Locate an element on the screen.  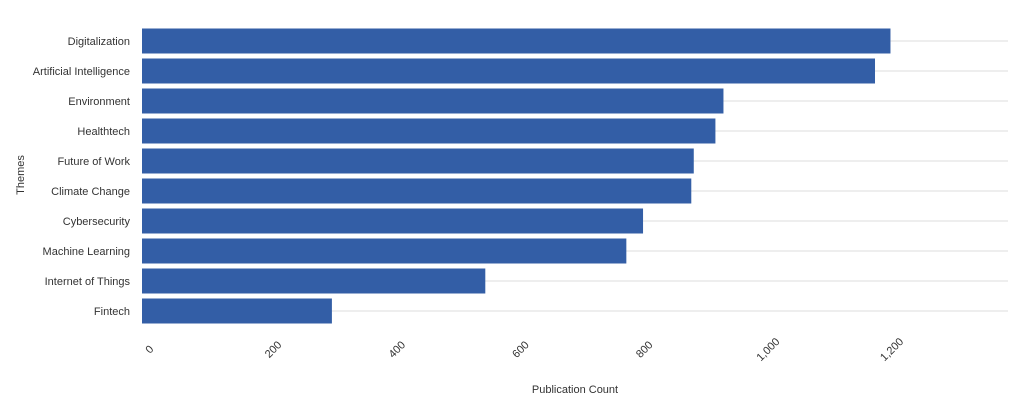
category-label: Healthtech is located at coordinates (103, 132).